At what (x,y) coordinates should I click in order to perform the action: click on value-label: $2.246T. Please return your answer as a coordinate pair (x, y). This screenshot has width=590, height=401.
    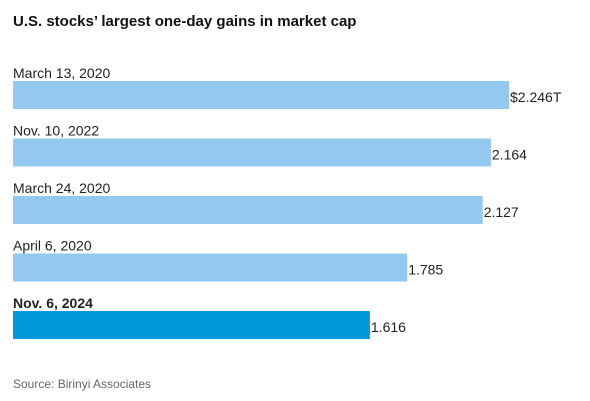
    Looking at the image, I should click on (536, 97).